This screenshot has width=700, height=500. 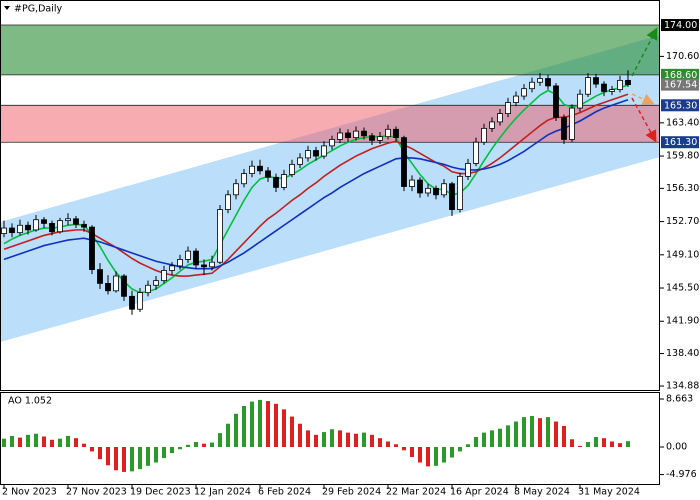 What do you see at coordinates (682, 288) in the screenshot?
I see `y-tick-label: 145.50` at bounding box center [682, 288].